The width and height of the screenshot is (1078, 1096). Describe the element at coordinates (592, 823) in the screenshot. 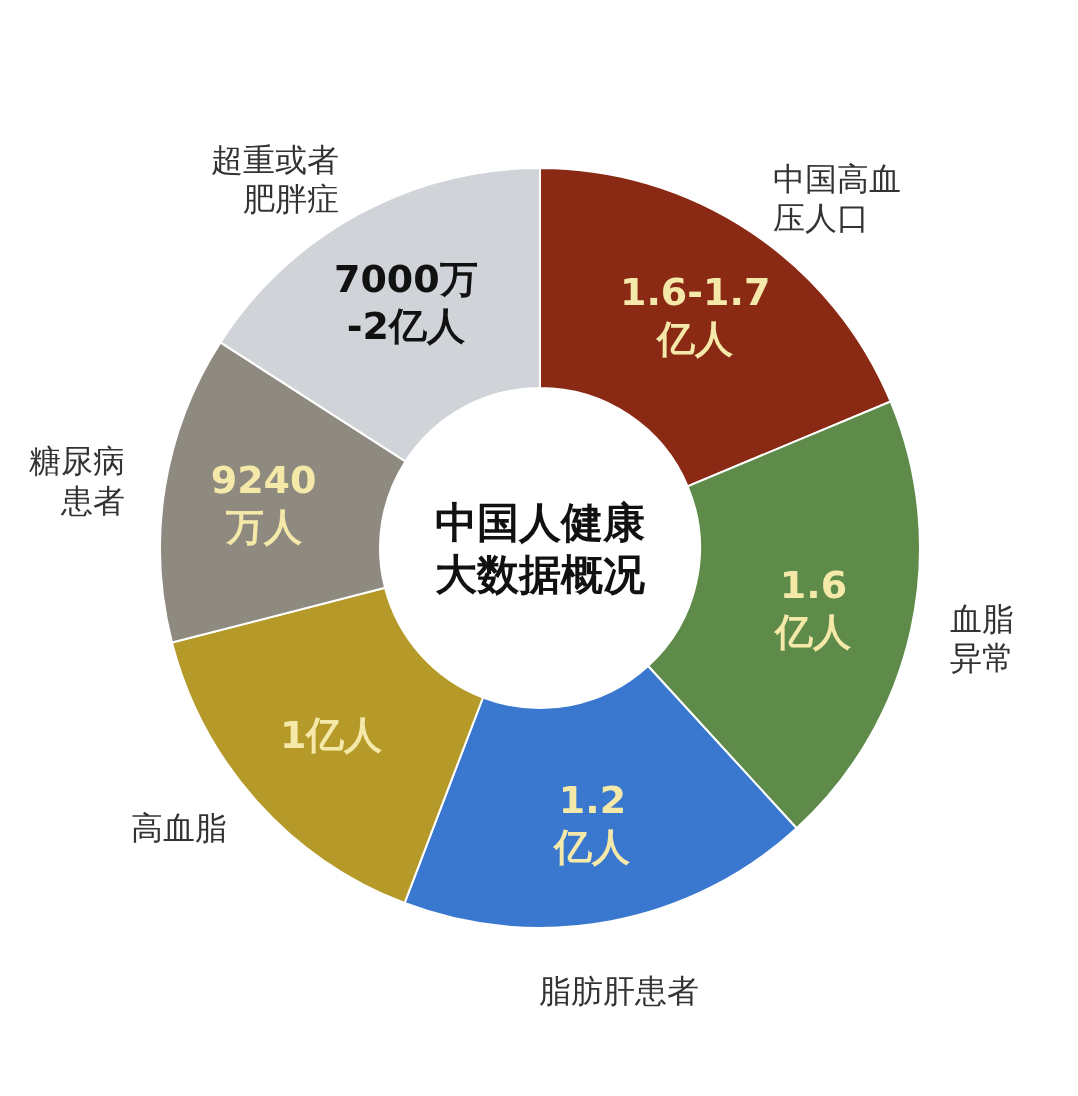

I see `annotation: 1.2 亿人` at that location.